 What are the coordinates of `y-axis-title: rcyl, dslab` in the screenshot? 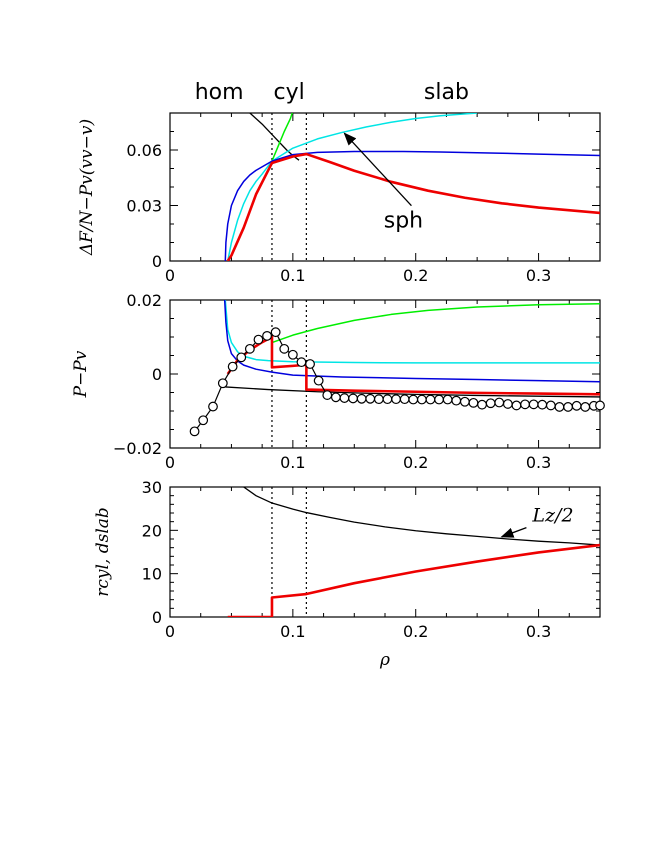 It's located at (103, 552).